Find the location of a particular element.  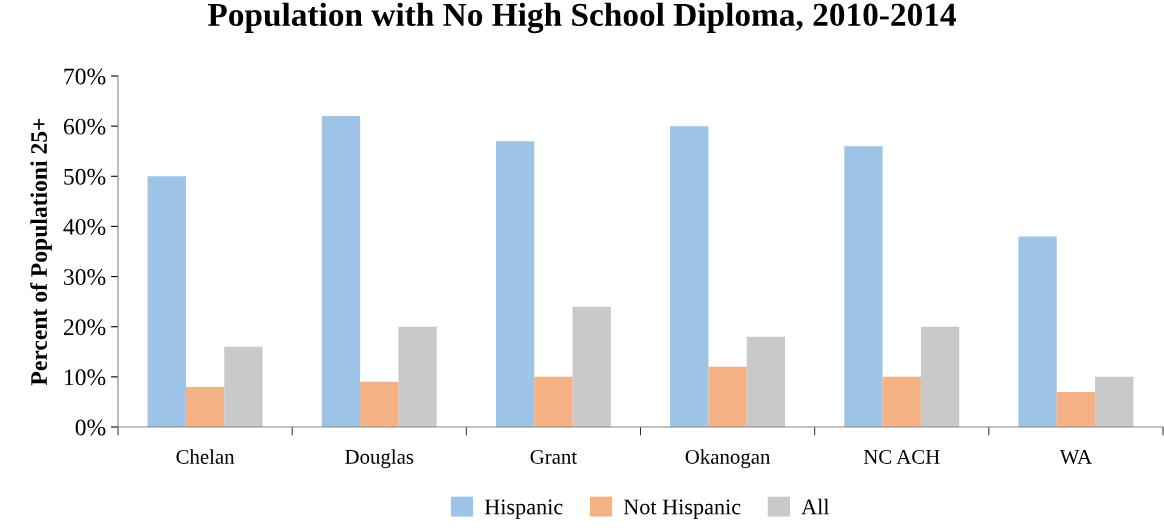

y-tick-label: 40% is located at coordinates (84, 226).